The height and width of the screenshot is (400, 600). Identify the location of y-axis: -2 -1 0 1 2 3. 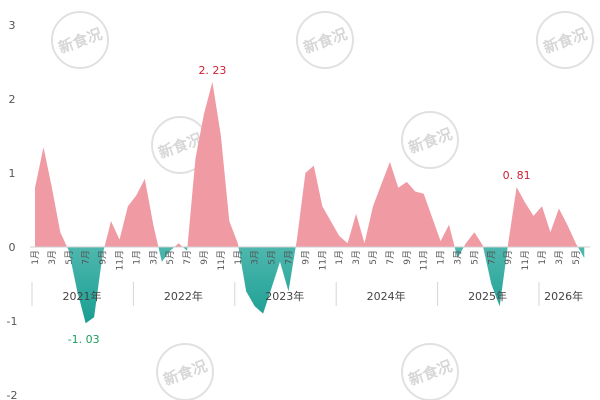
(12, 209).